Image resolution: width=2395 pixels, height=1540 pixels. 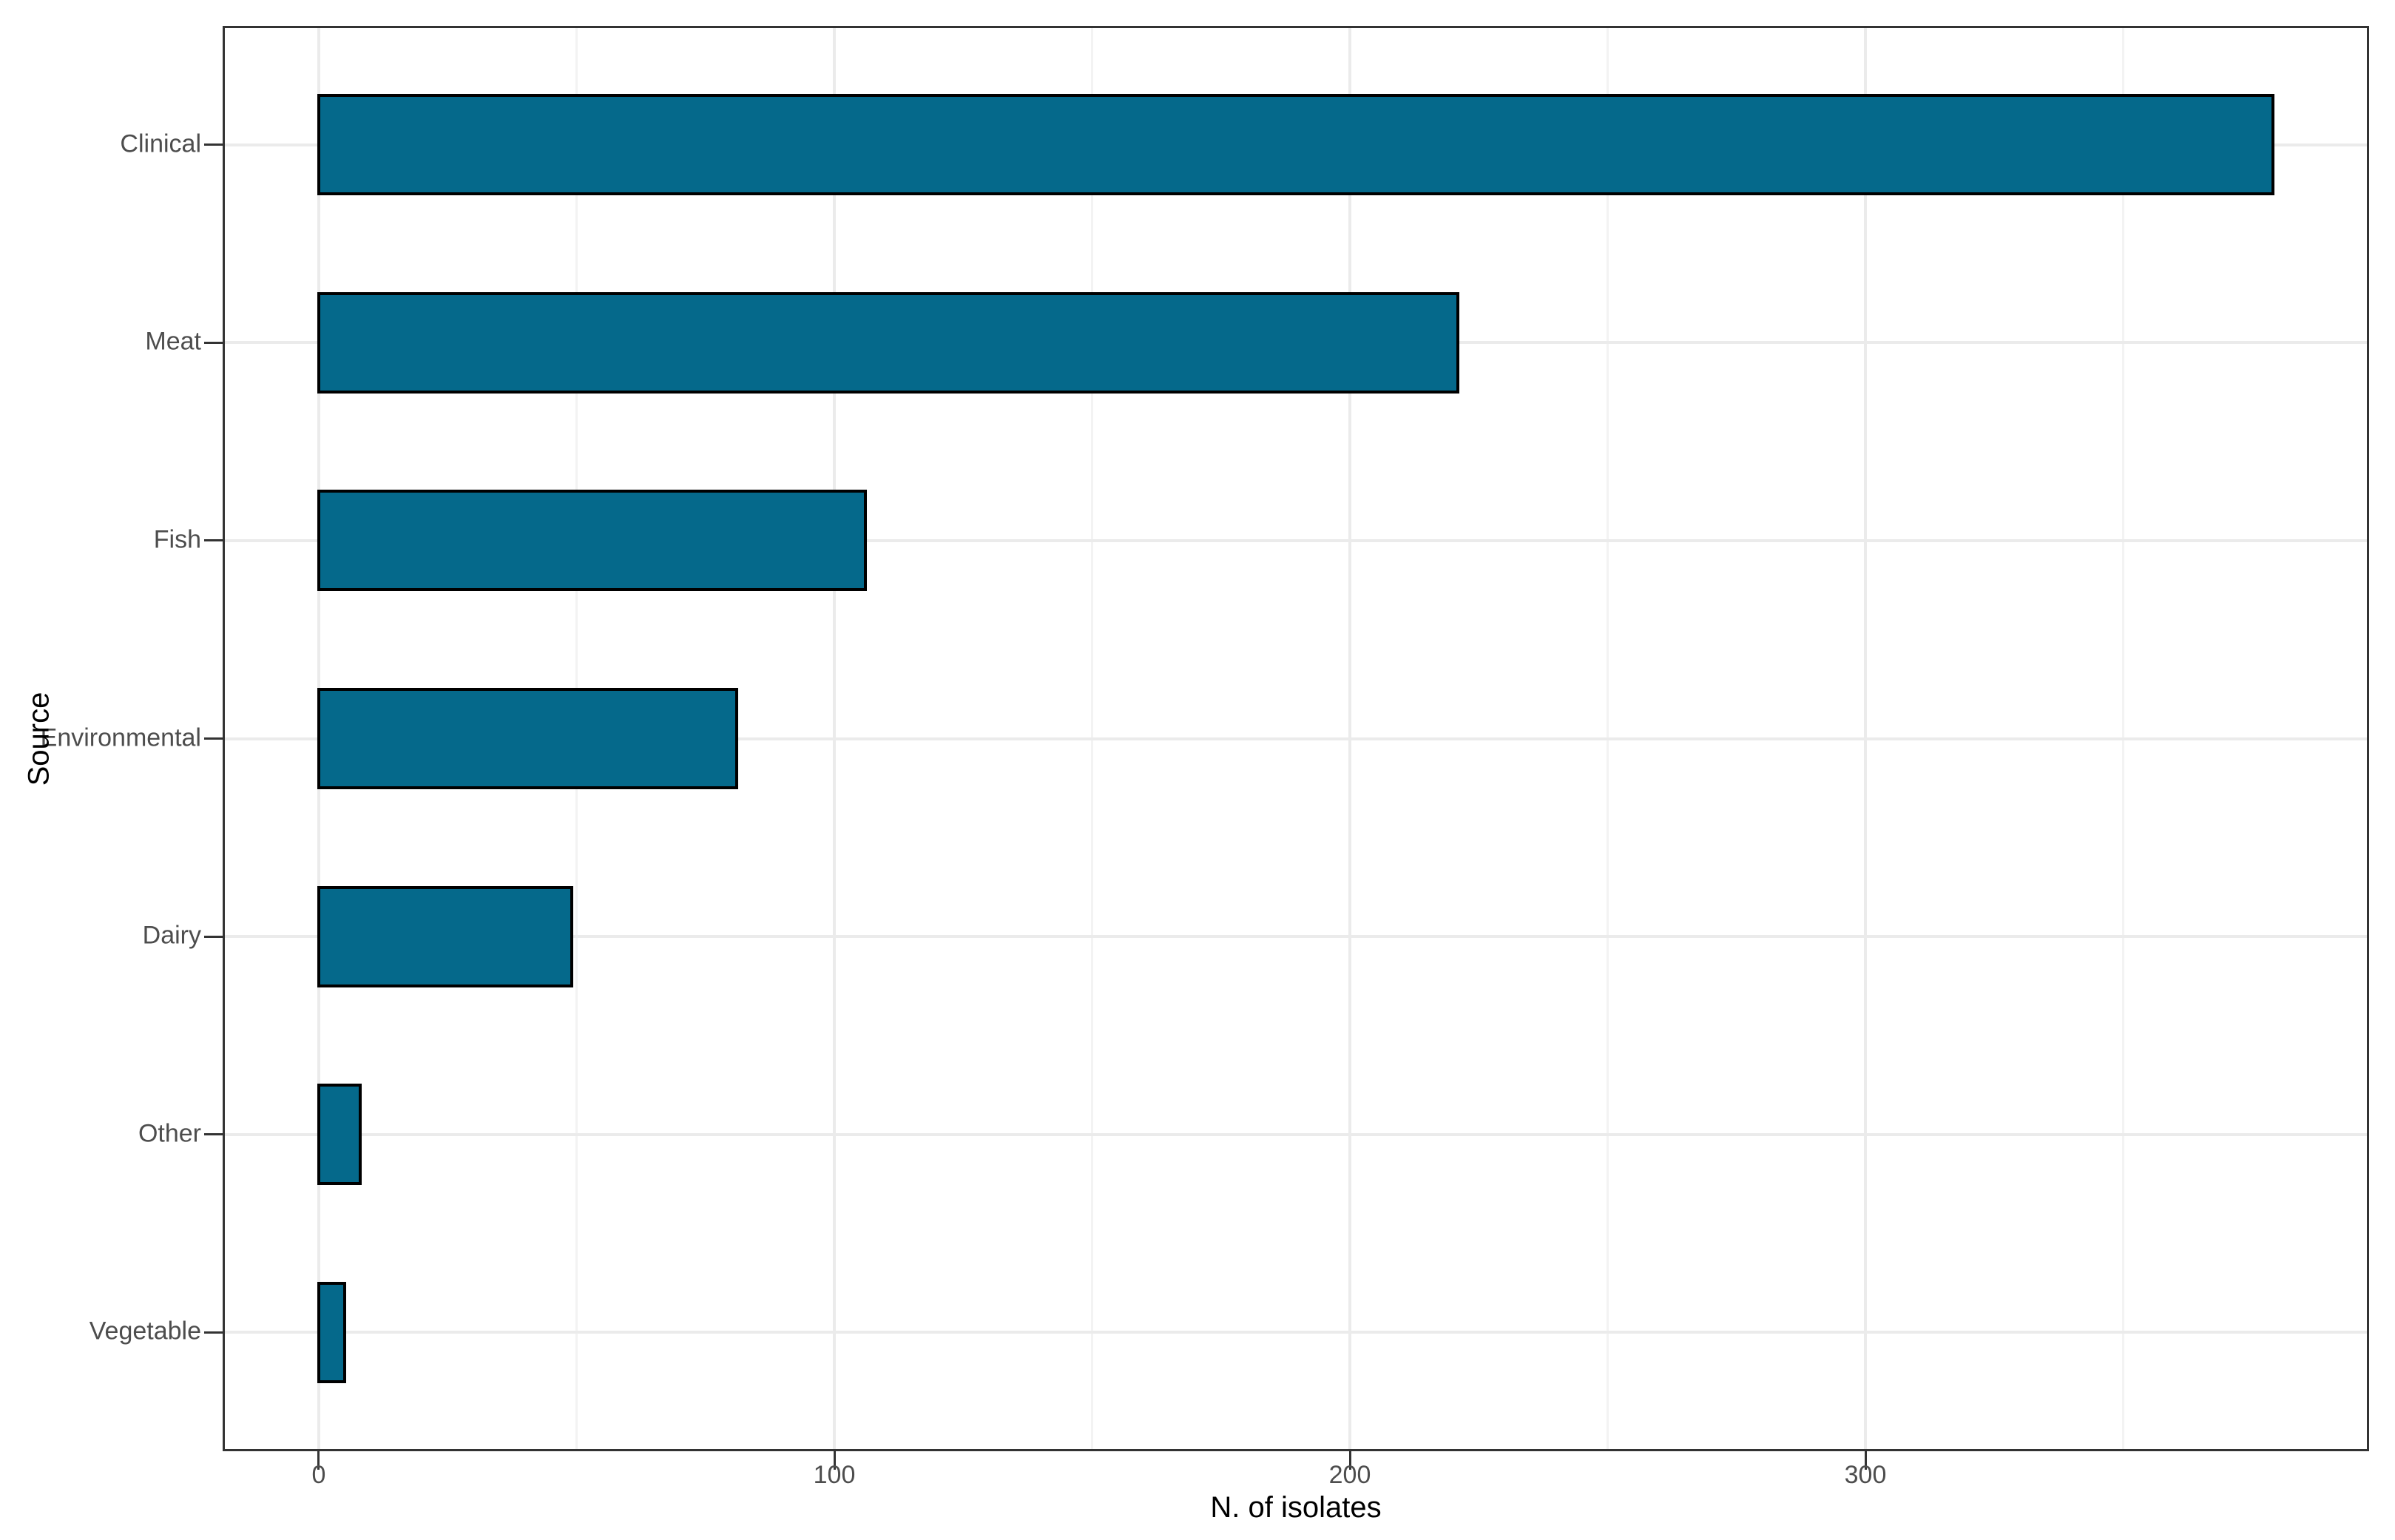 I want to click on y-tick-label-fish: Fish, so click(x=177, y=539).